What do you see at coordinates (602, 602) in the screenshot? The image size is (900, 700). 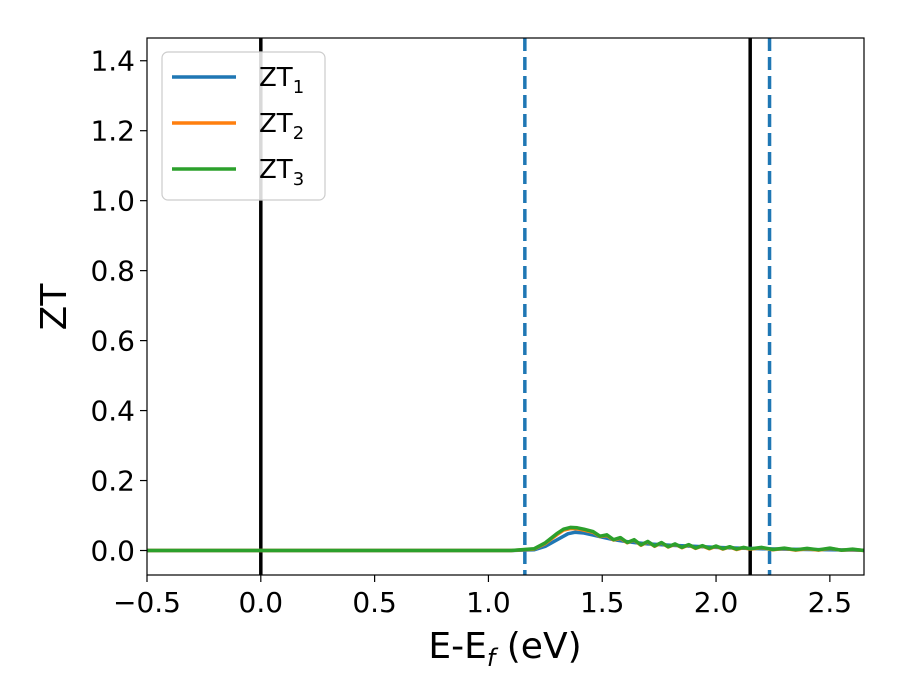 I see `x-tick-label: 1.5` at bounding box center [602, 602].